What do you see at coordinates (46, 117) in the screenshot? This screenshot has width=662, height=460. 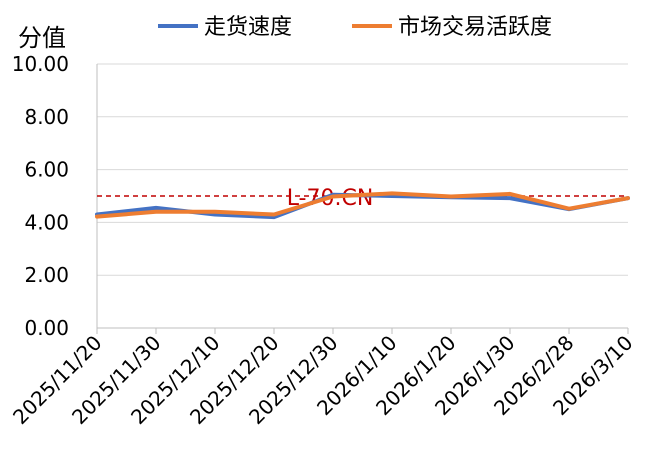 I see `y-tick-label: 8.00` at bounding box center [46, 117].